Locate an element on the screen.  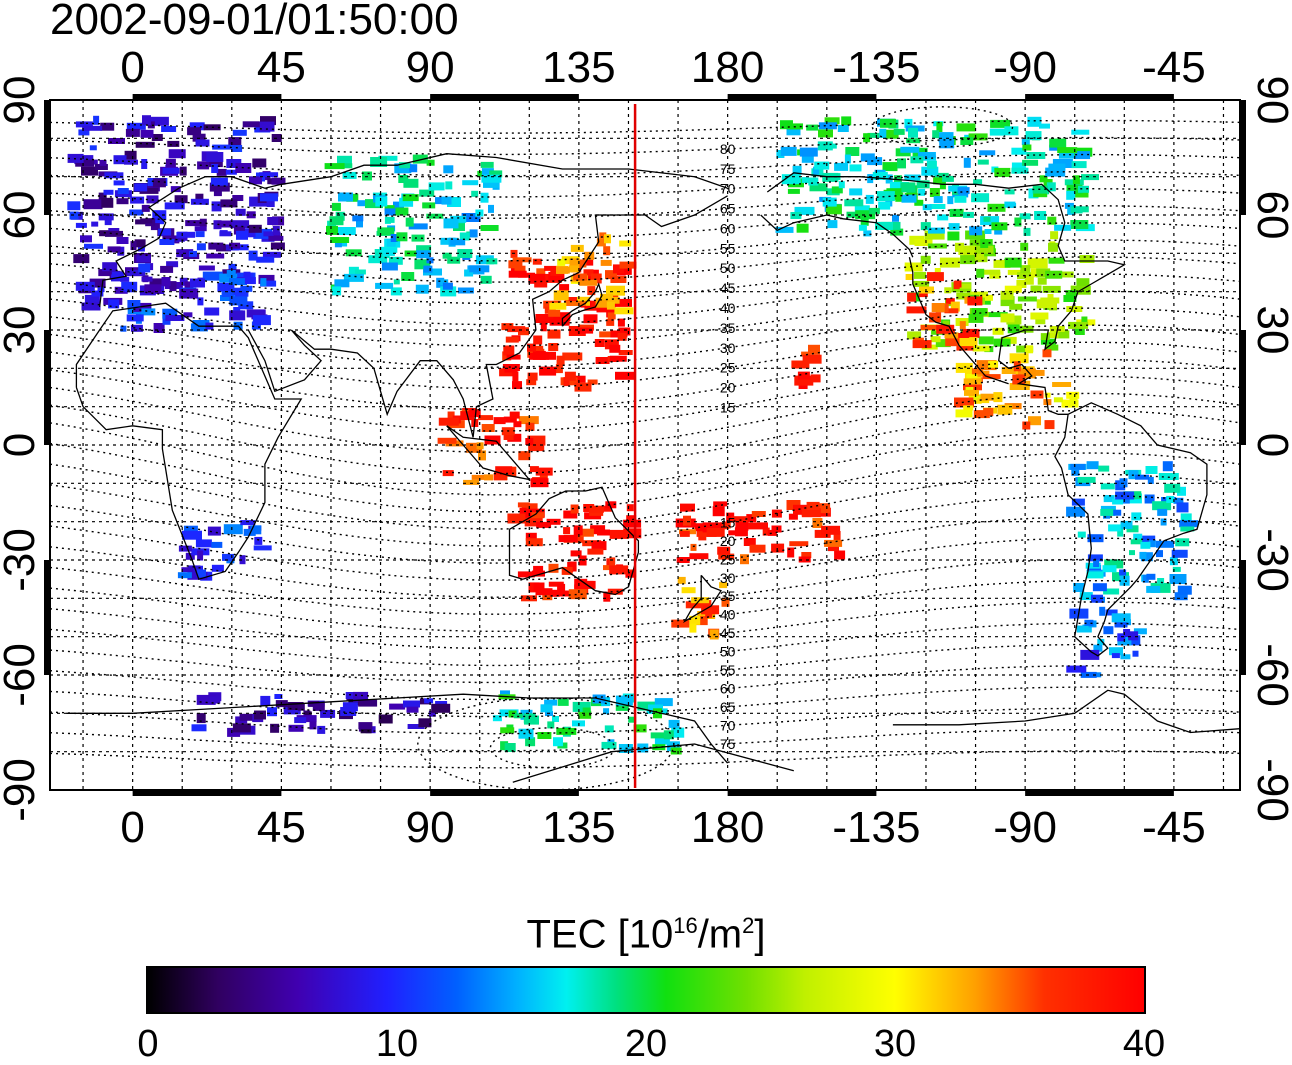
contour-label: 25 is located at coordinates (728, 368).